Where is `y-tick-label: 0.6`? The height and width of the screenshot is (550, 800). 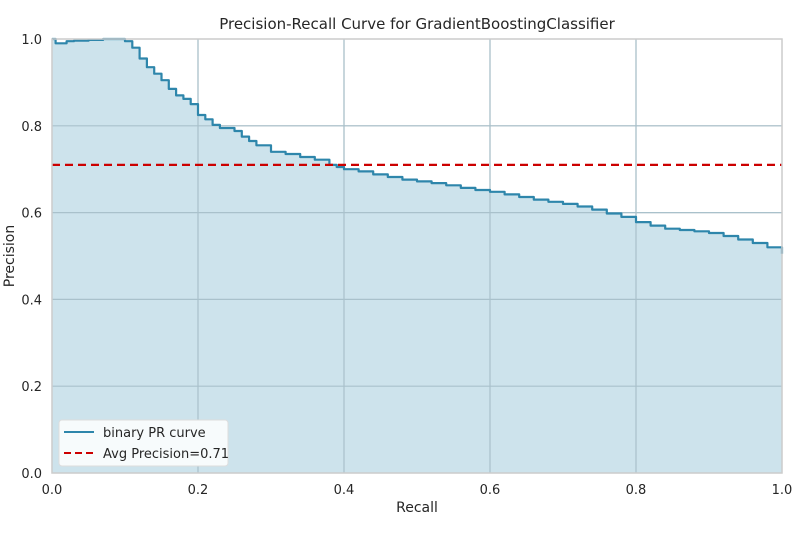
y-tick-label: 0.6 is located at coordinates (31, 214).